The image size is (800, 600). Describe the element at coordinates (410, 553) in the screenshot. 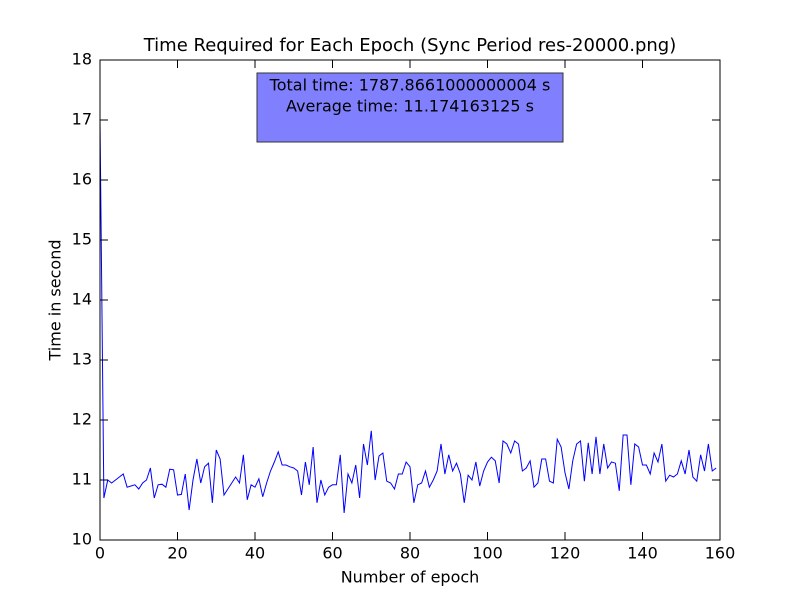

I see `x-tick-label: 80` at that location.